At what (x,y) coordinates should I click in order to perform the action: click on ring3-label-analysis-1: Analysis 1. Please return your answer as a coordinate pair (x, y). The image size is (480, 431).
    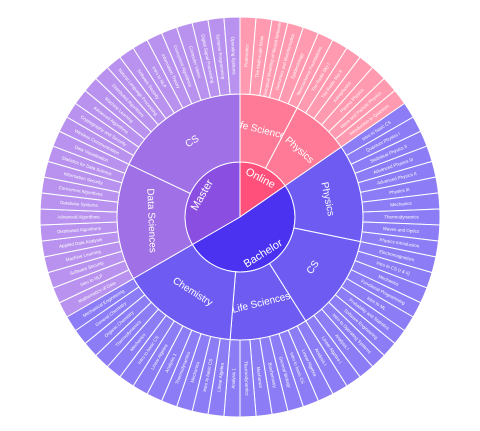
    Looking at the image, I should click on (234, 378).